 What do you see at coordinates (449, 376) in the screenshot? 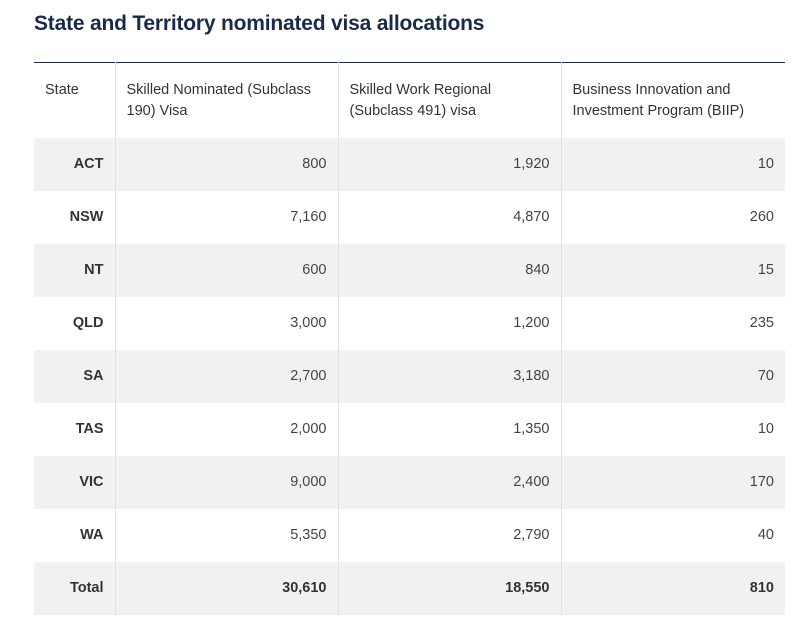
I see `subclass-491-cell: 3,180` at bounding box center [449, 376].